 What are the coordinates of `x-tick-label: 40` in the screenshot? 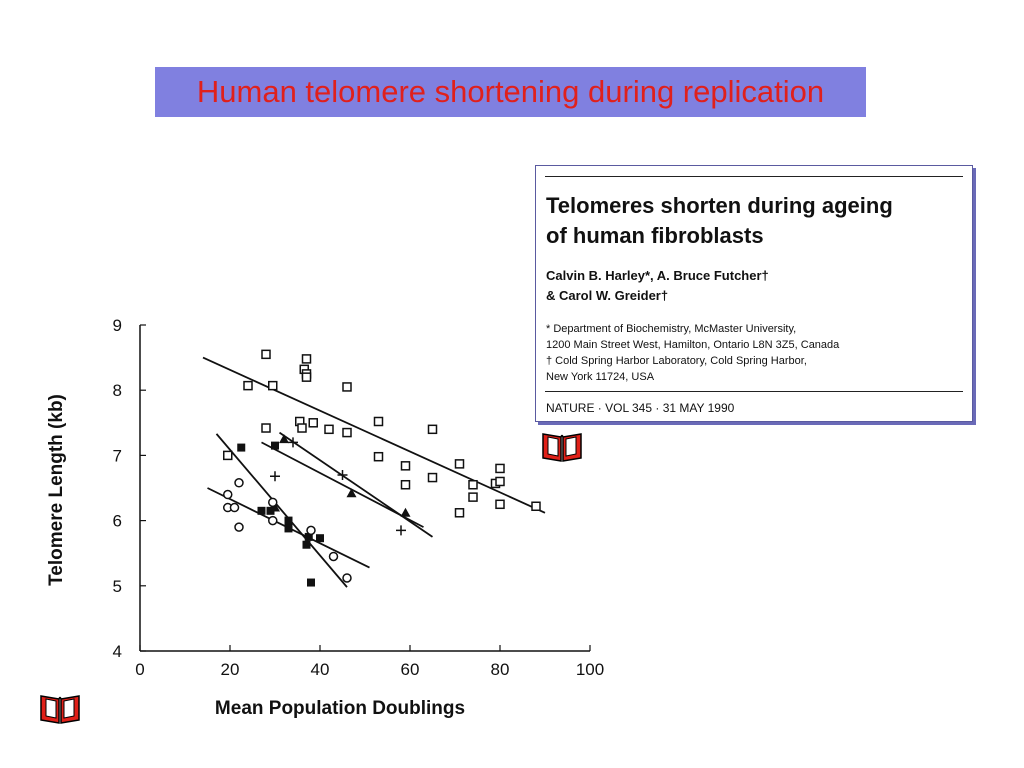 It's located at (320, 669).